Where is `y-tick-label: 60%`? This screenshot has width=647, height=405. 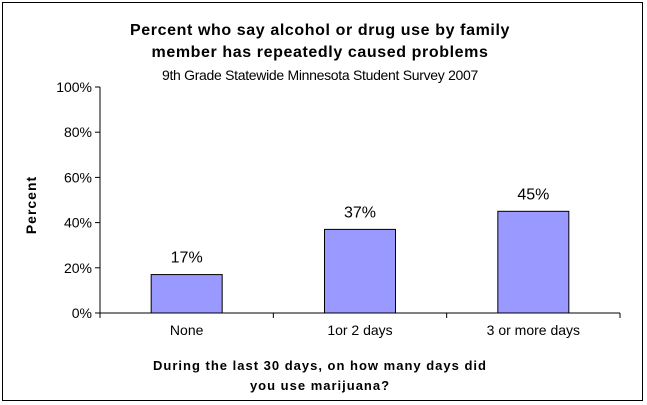 y-tick-label: 60% is located at coordinates (78, 177).